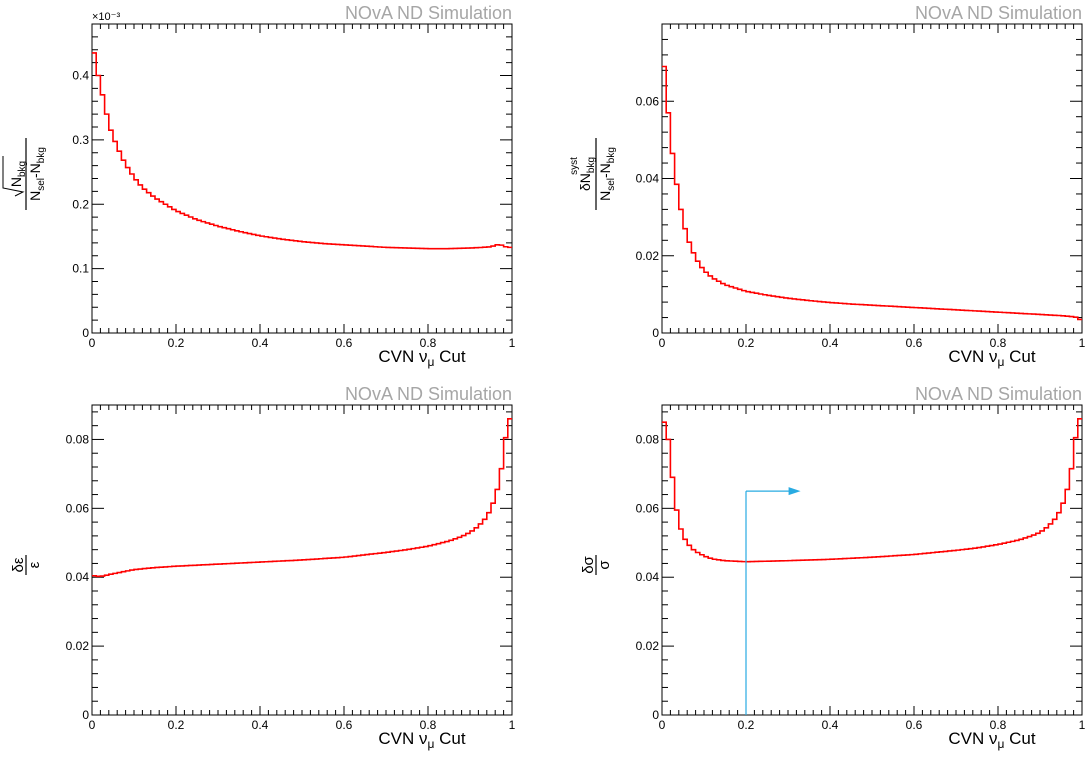  I want to click on y-tick-label: 0.1, so click(80, 269).